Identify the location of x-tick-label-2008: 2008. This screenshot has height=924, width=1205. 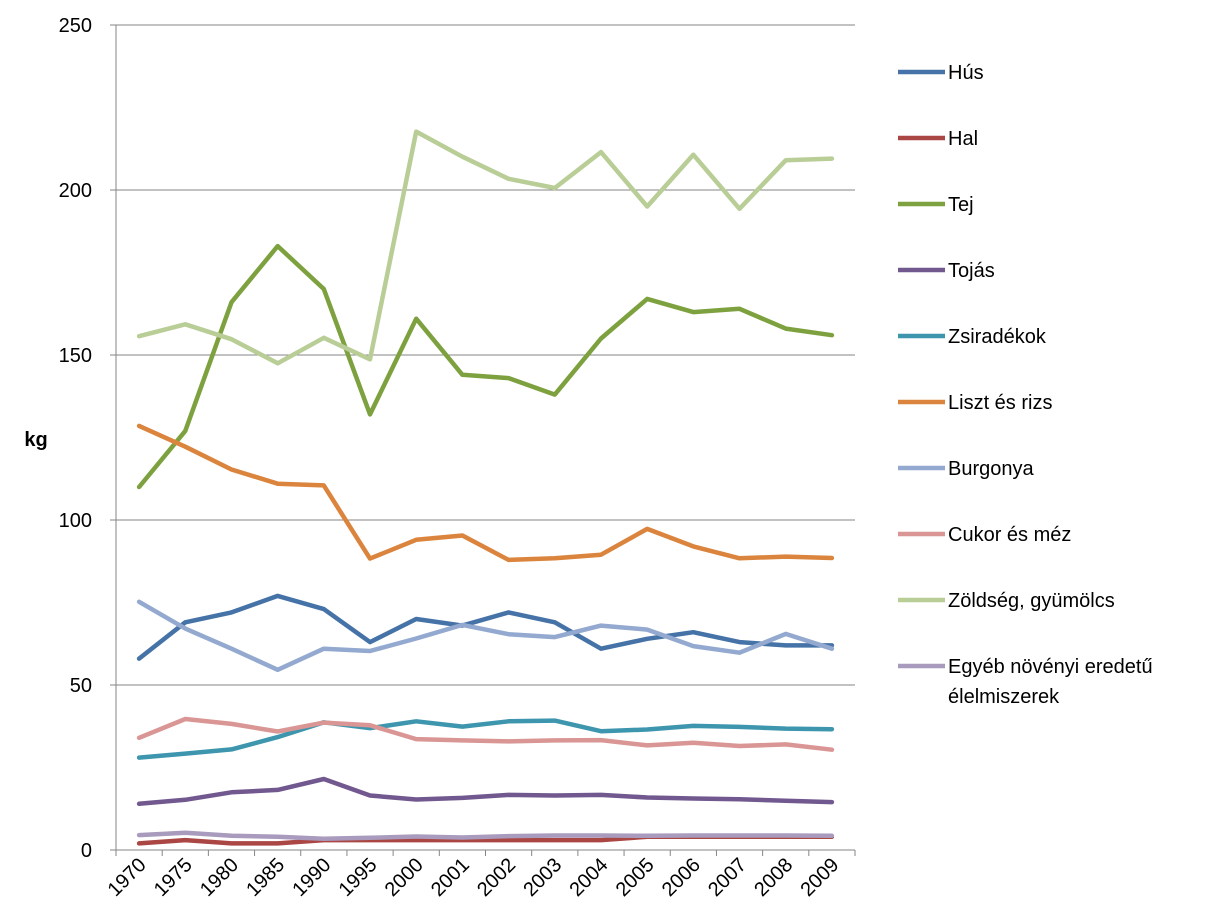
(773, 877).